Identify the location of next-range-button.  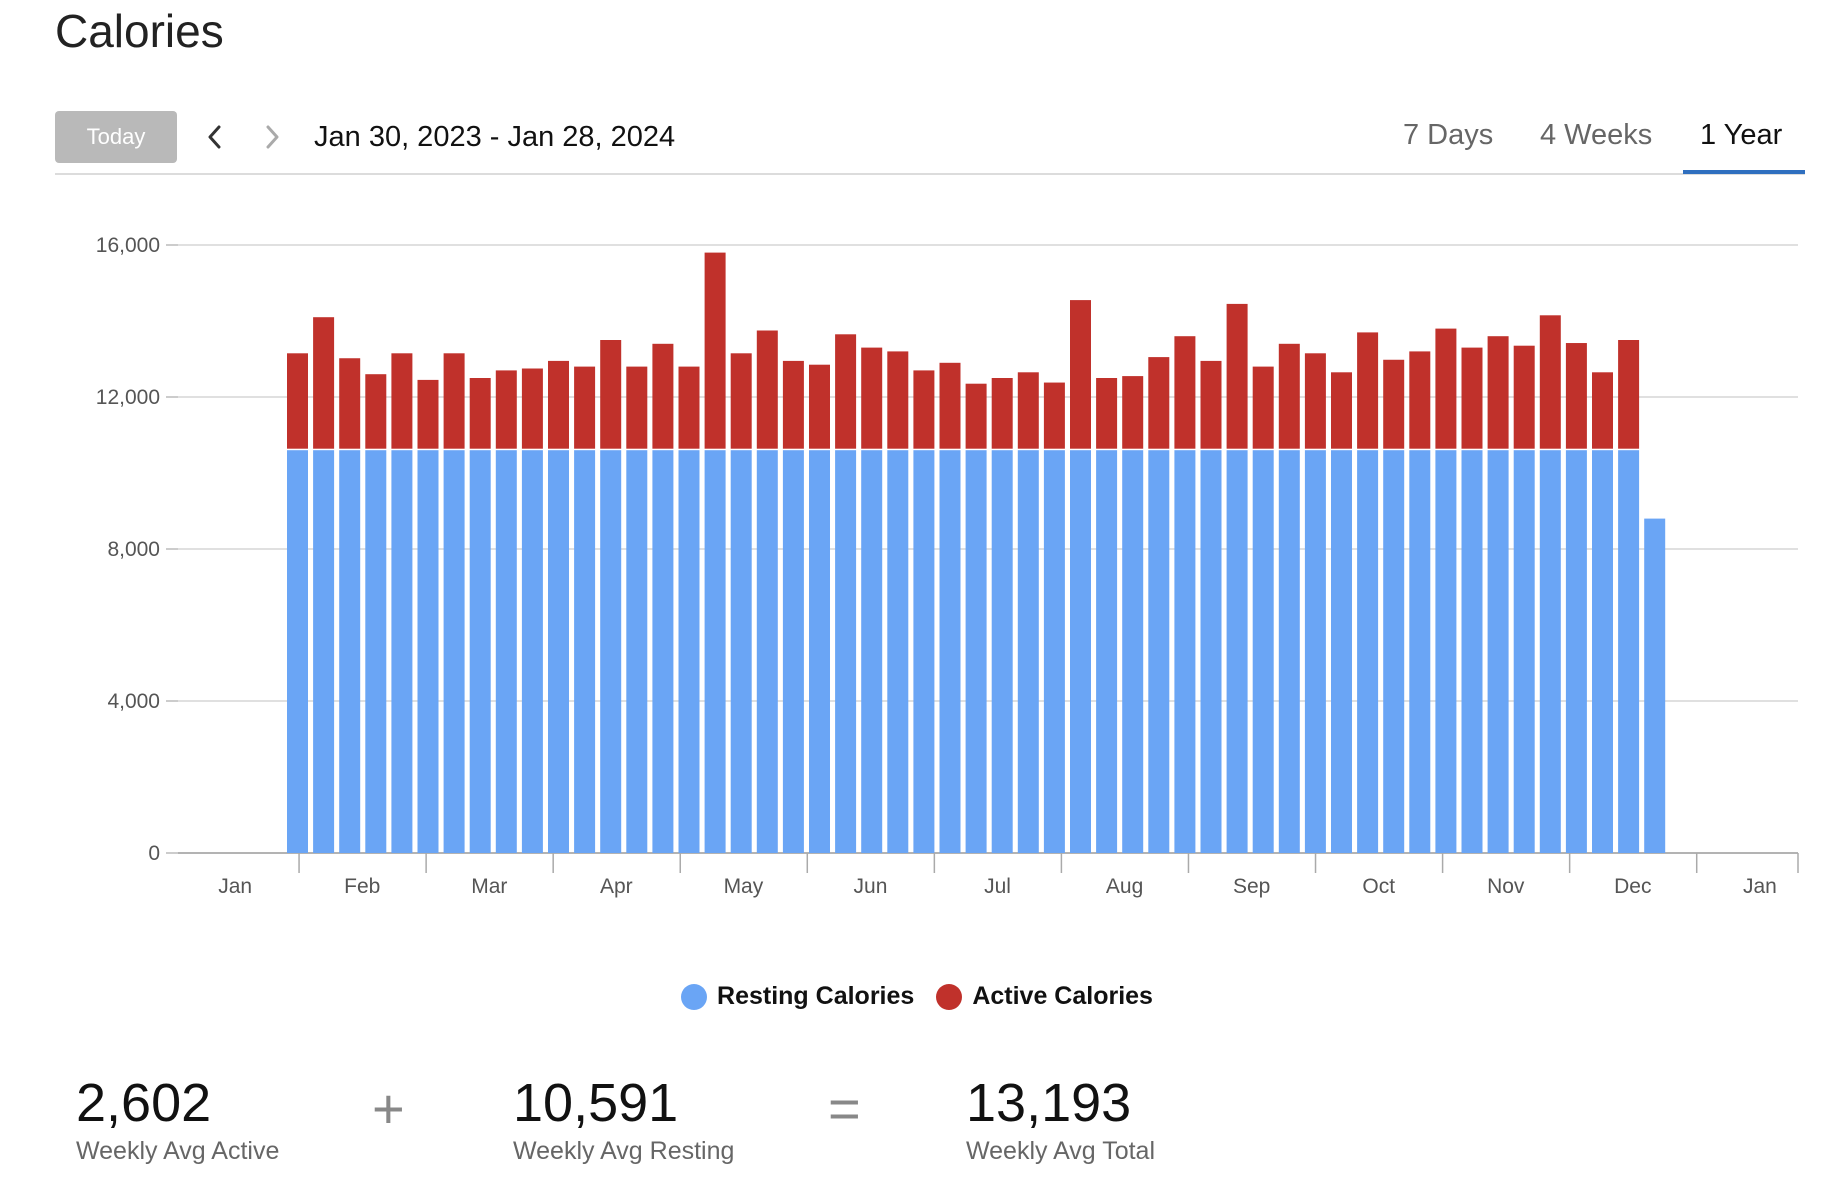
(272, 137).